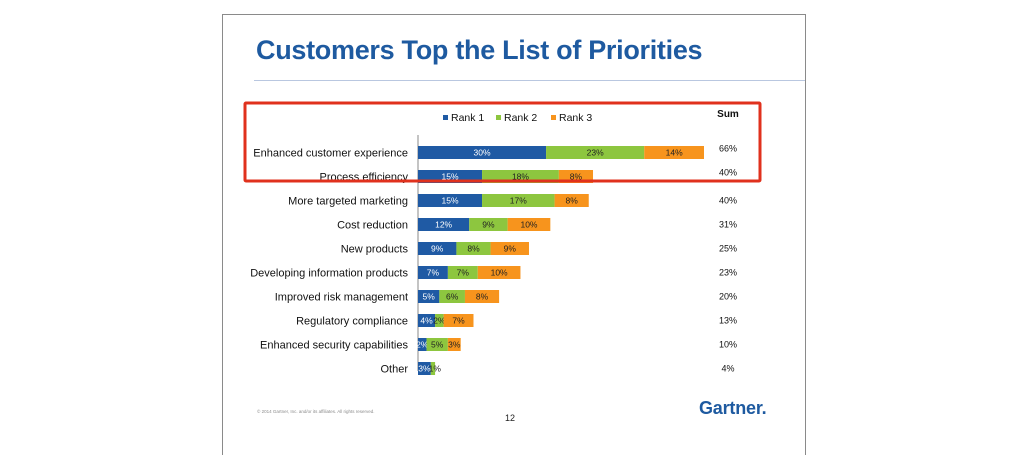  What do you see at coordinates (498, 345) in the screenshot?
I see `bar-row-enhanced-security-capabilities: Enhanced security capabilities 2% 5% 3% 10%` at bounding box center [498, 345].